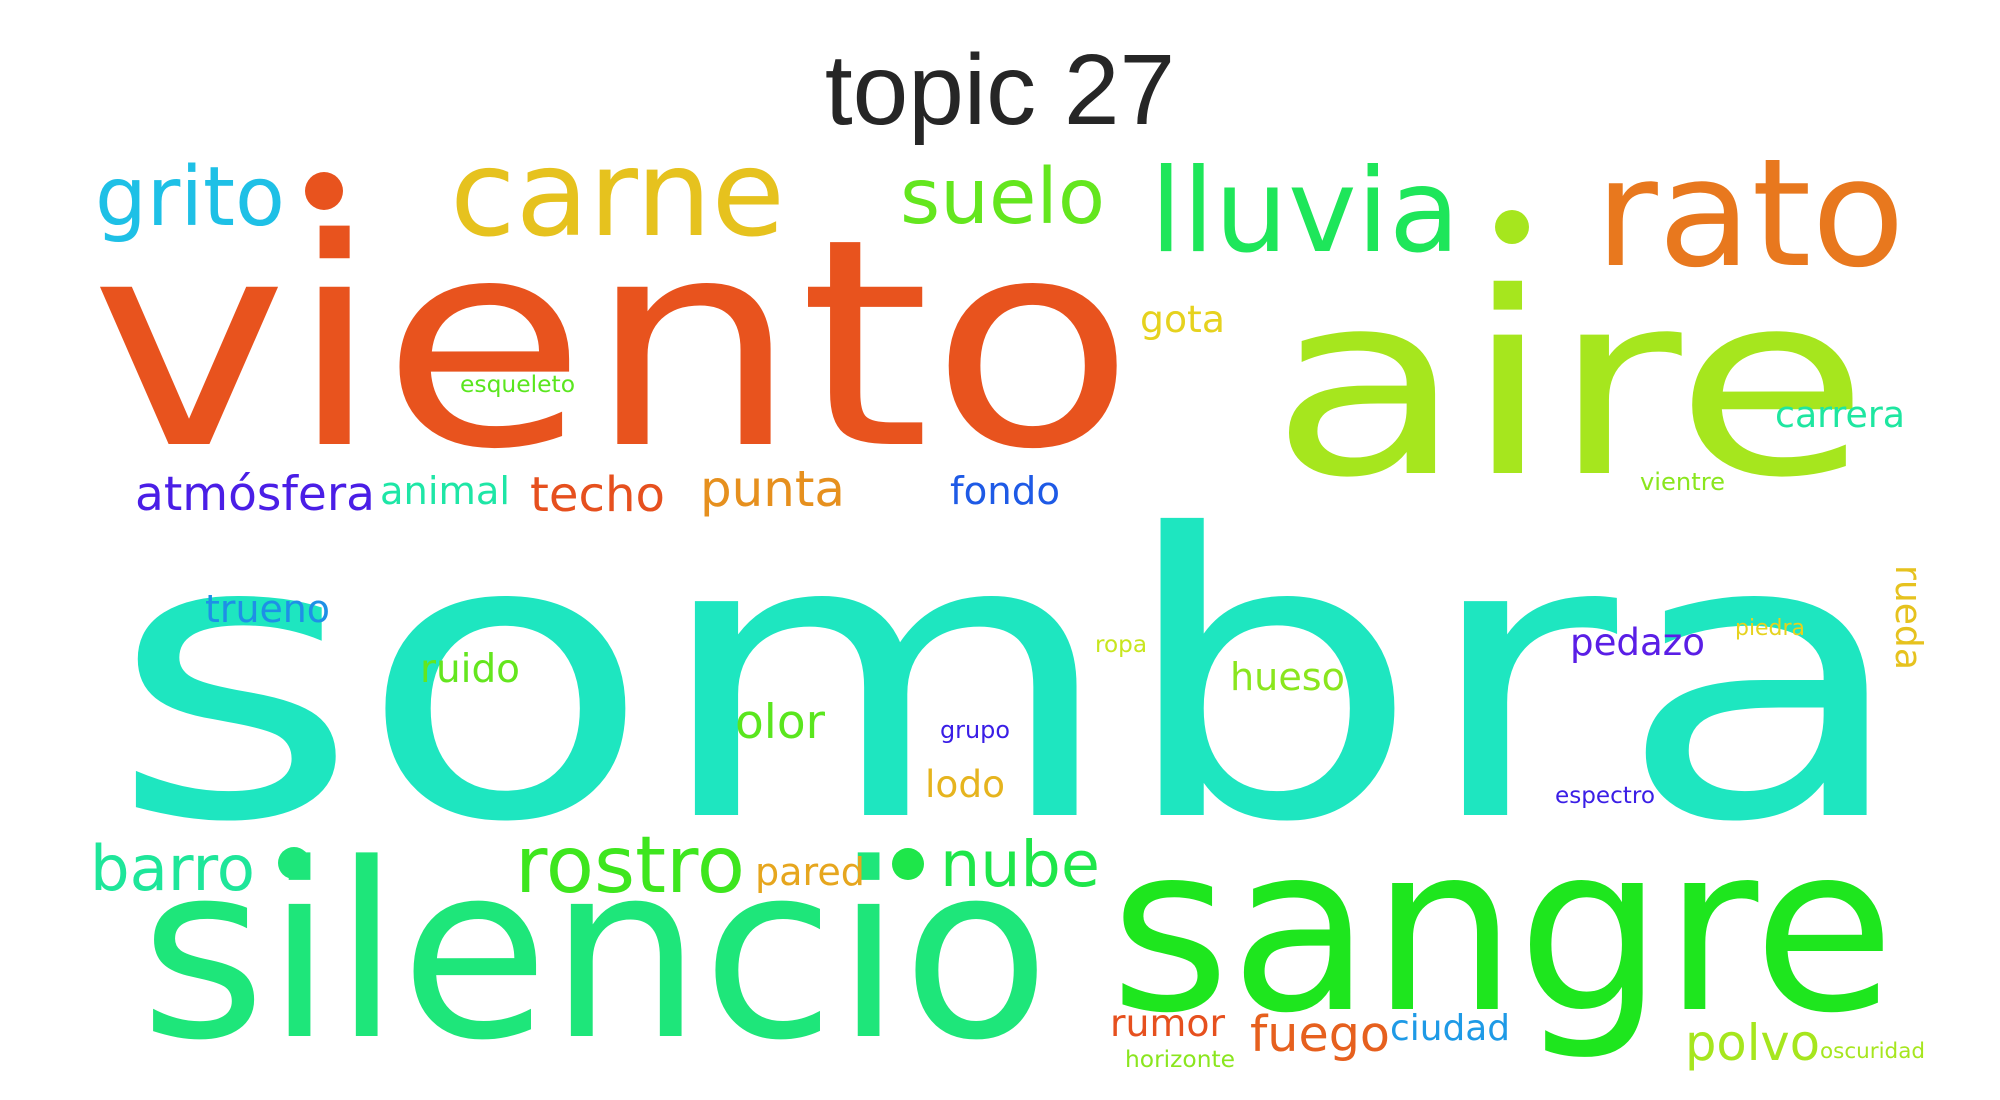 The image size is (2000, 1100). What do you see at coordinates (597, 494) in the screenshot?
I see `word-techo: techo` at bounding box center [597, 494].